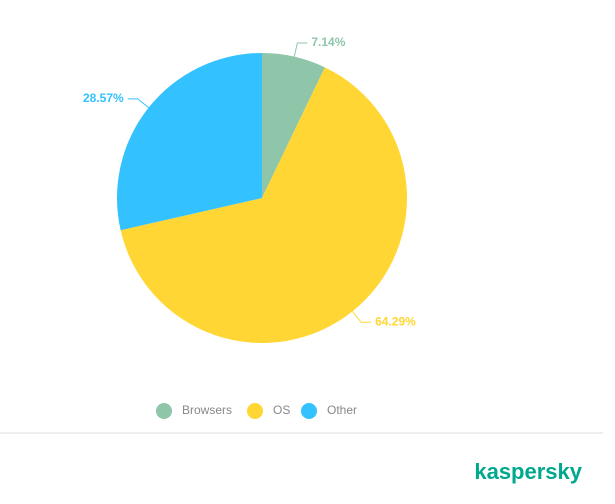  What do you see at coordinates (328, 42) in the screenshot?
I see `value-label: 7.14%` at bounding box center [328, 42].